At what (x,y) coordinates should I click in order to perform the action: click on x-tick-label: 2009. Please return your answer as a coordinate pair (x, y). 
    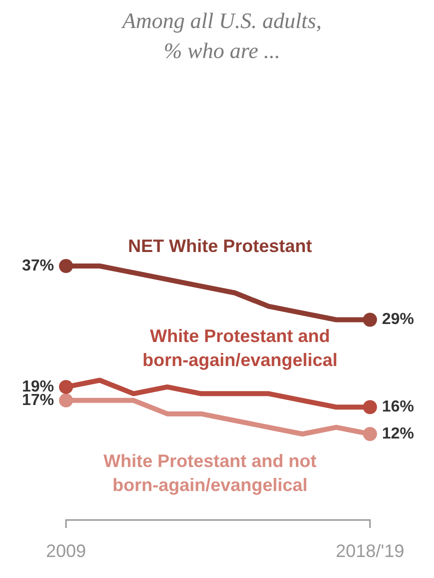
    Looking at the image, I should click on (66, 550).